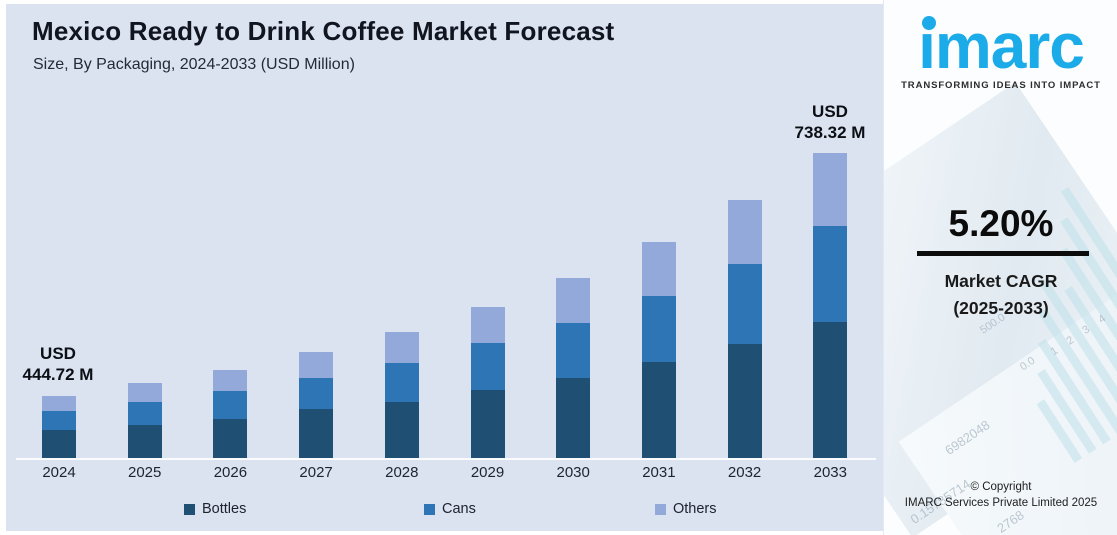 The width and height of the screenshot is (1117, 535). Describe the element at coordinates (830, 390) in the screenshot. I see `bar-2033-segment-bottles` at that location.